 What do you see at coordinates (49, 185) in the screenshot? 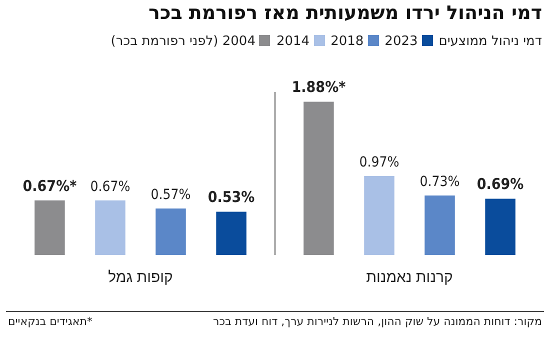
I see `data-label: 0.67%*` at bounding box center [49, 185].